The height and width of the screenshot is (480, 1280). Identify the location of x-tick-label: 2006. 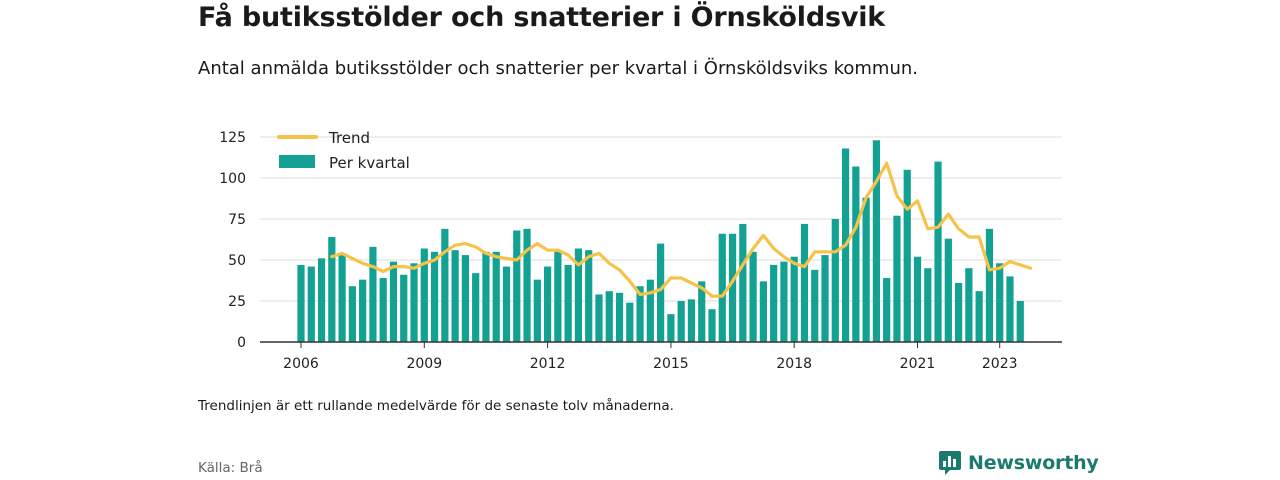
(301, 364).